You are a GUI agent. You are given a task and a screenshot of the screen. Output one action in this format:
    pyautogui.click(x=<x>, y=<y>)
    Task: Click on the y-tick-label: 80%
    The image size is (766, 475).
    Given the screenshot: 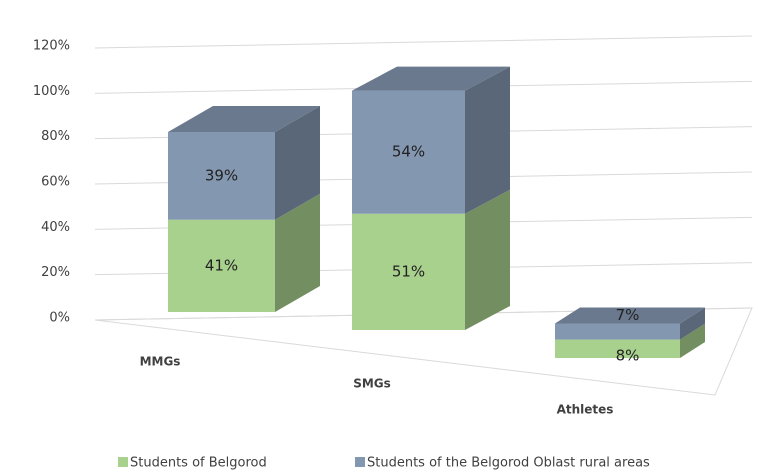 What is the action you would take?
    pyautogui.click(x=55, y=136)
    